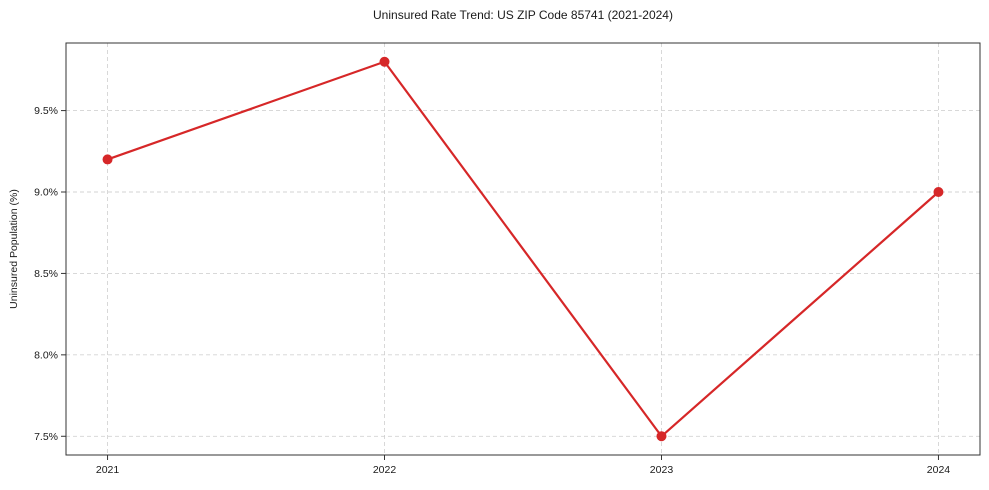 Image resolution: width=989 pixels, height=490 pixels. I want to click on x-tick-label: 2024, so click(939, 470).